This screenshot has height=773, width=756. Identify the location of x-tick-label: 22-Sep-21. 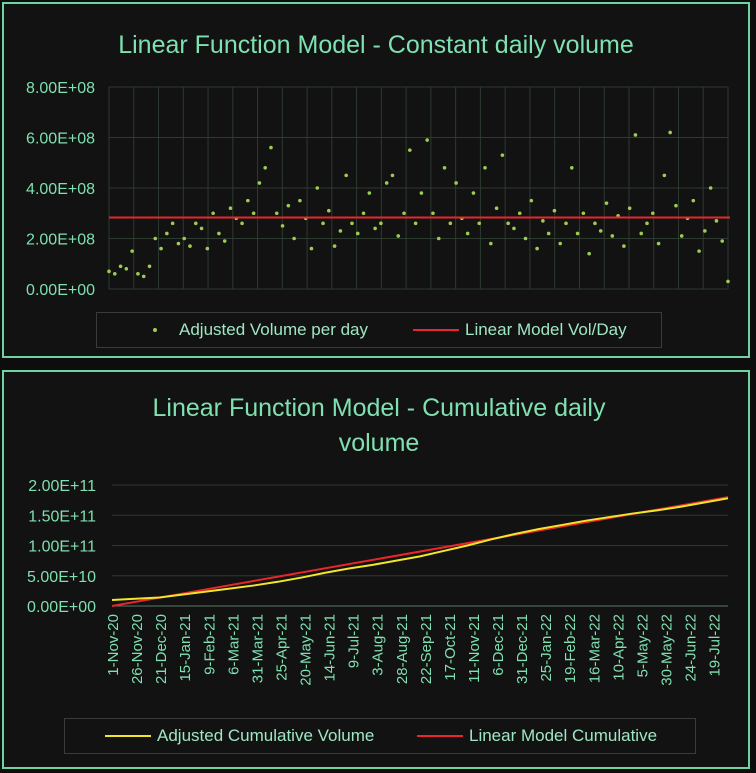
(426, 649).